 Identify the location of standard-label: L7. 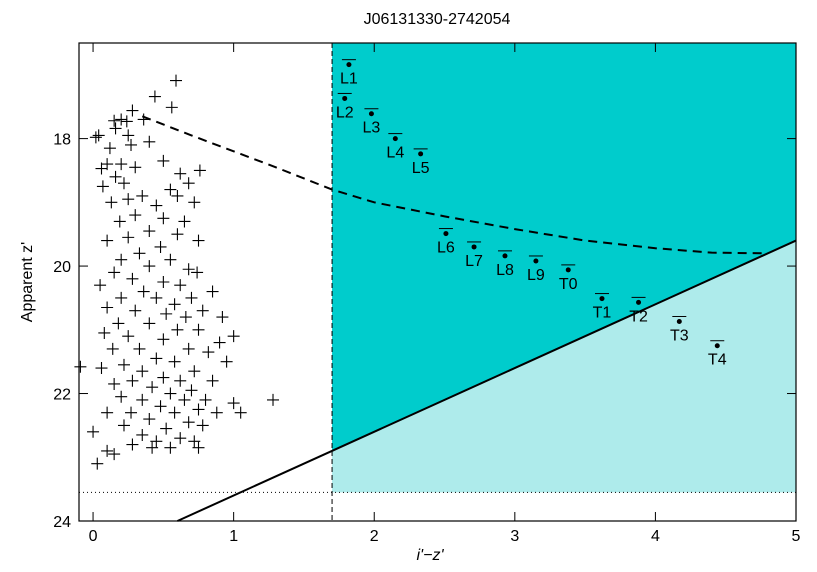
(474, 261).